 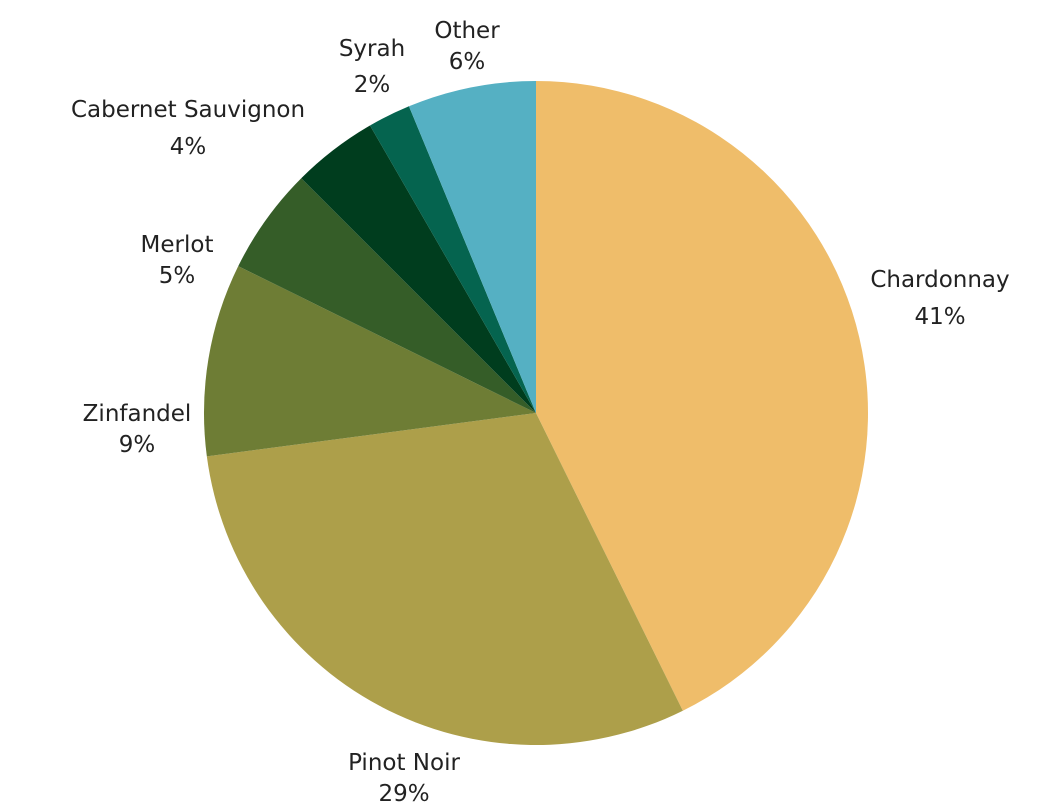 What do you see at coordinates (467, 31) in the screenshot?
I see `slice-label-other: Other` at bounding box center [467, 31].